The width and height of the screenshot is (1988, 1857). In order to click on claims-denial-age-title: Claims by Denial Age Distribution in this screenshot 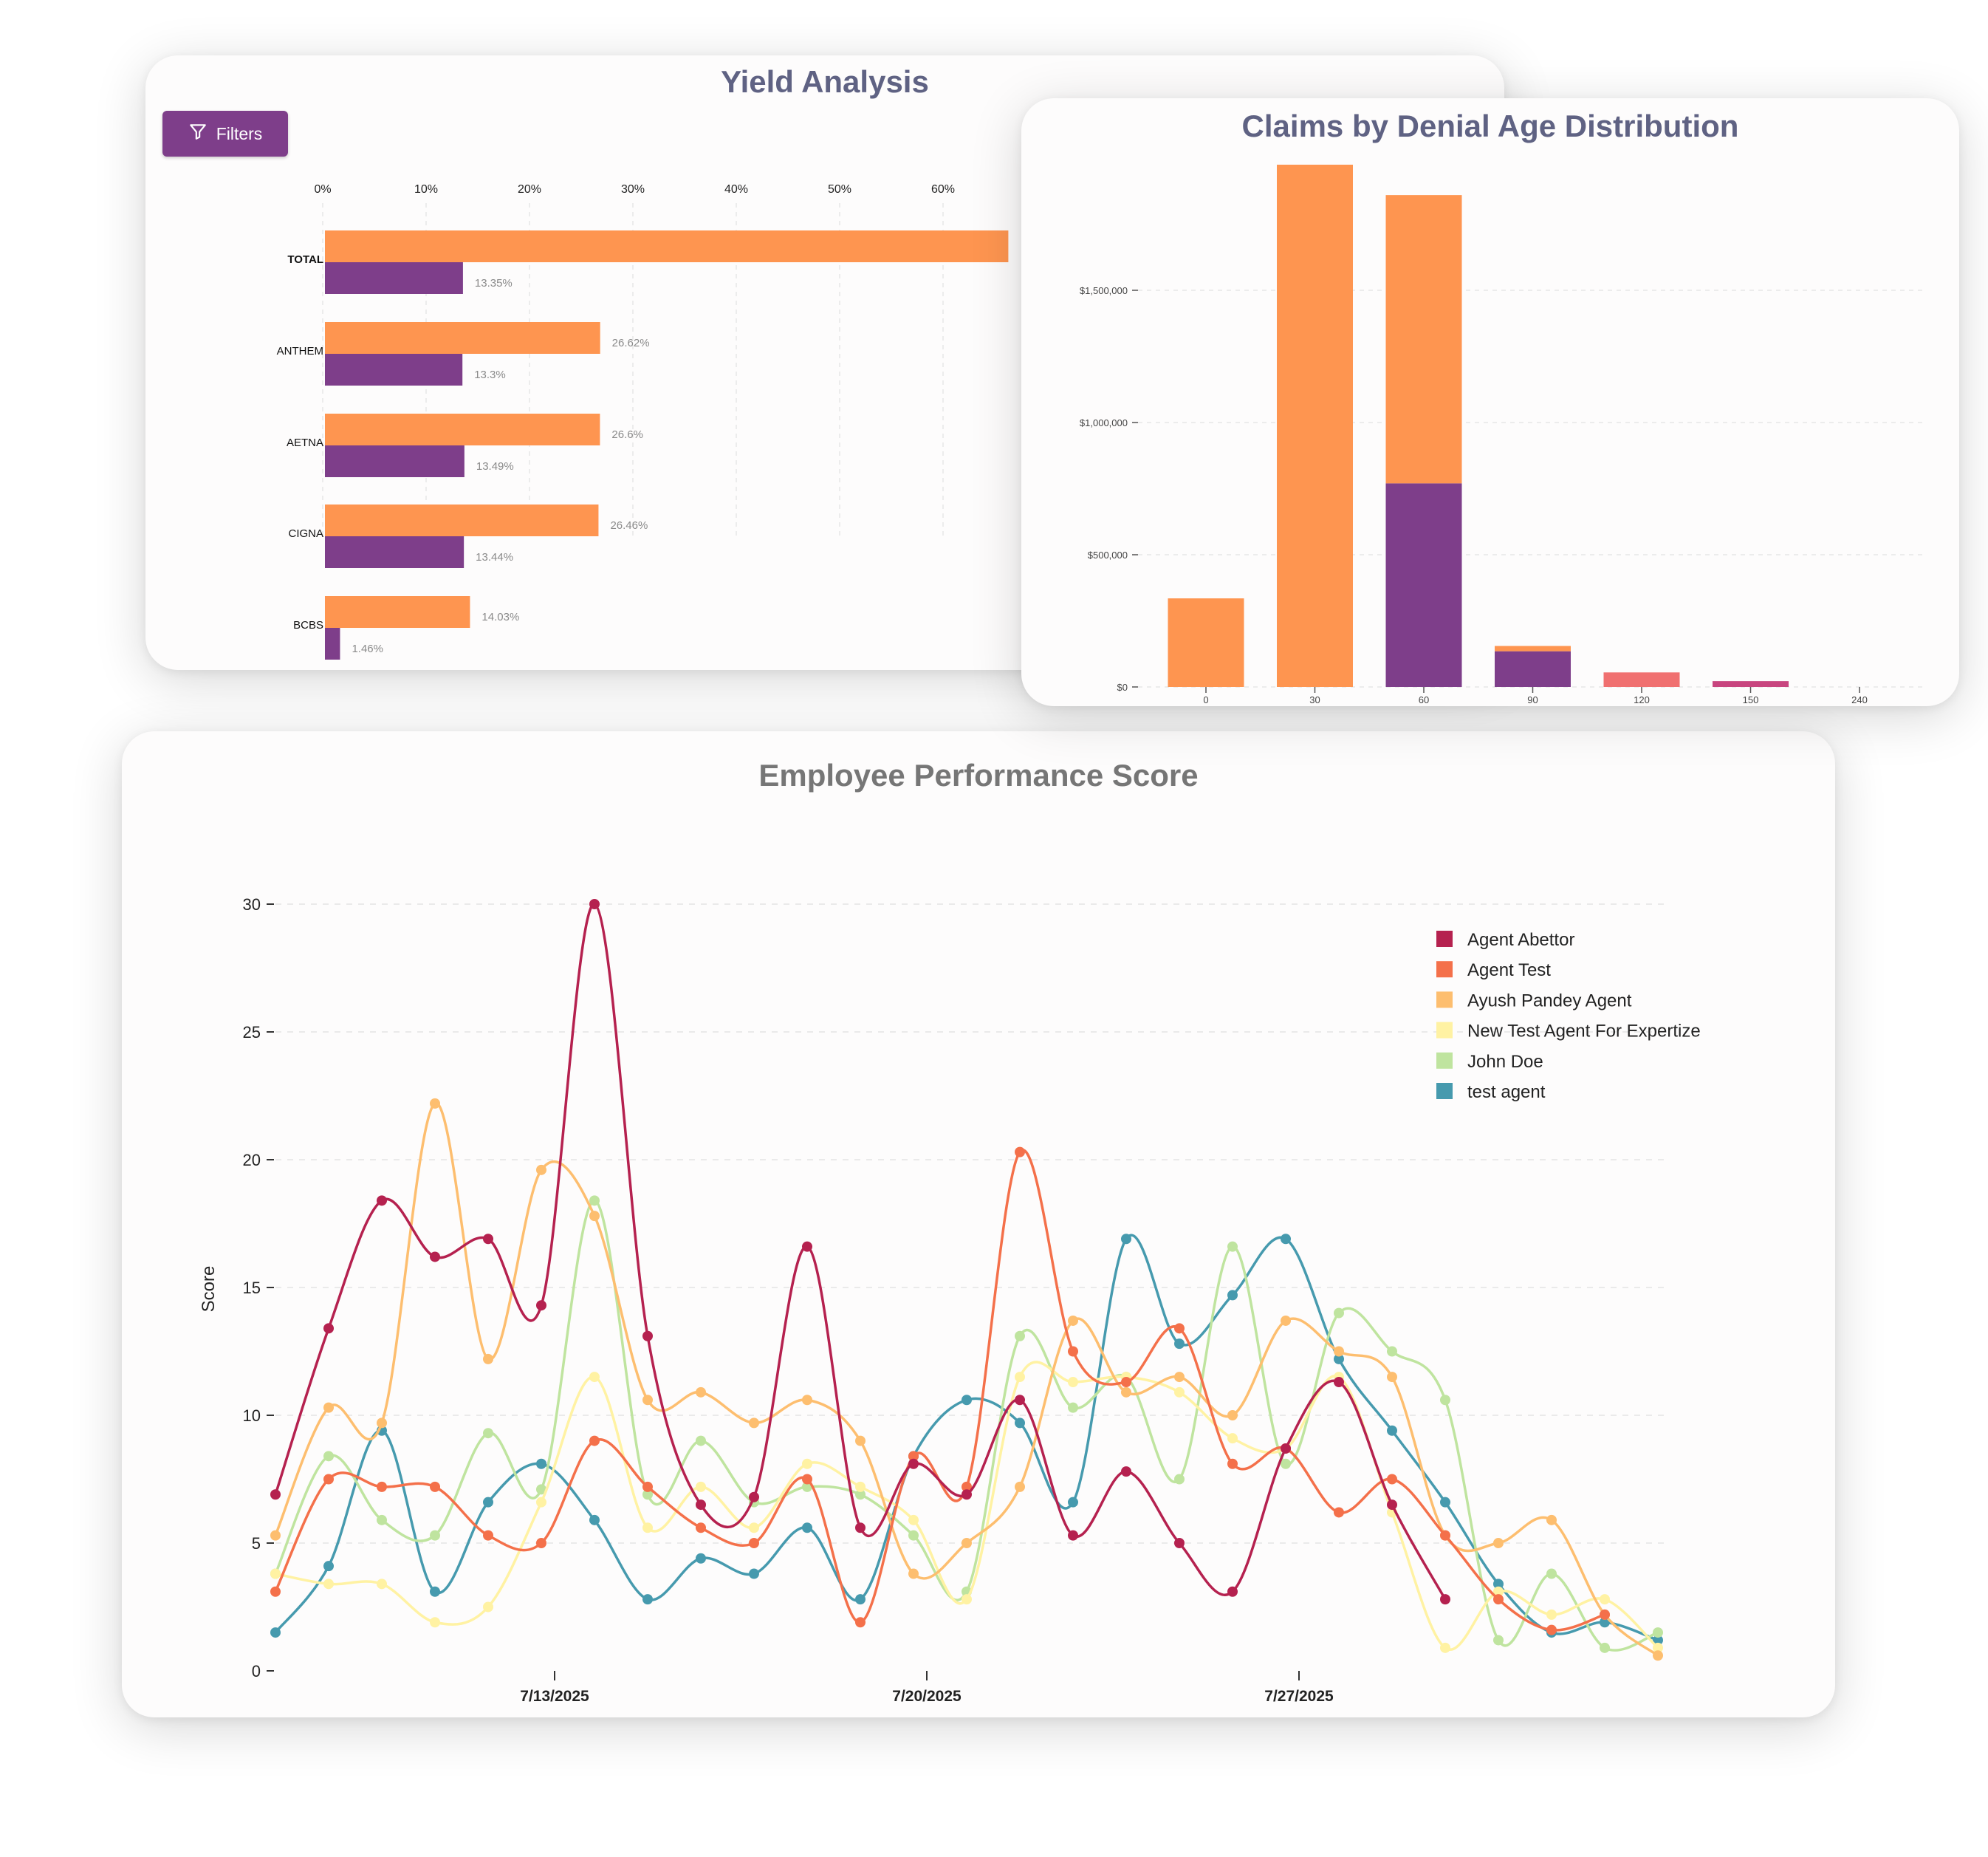, I will do `click(1490, 126)`.